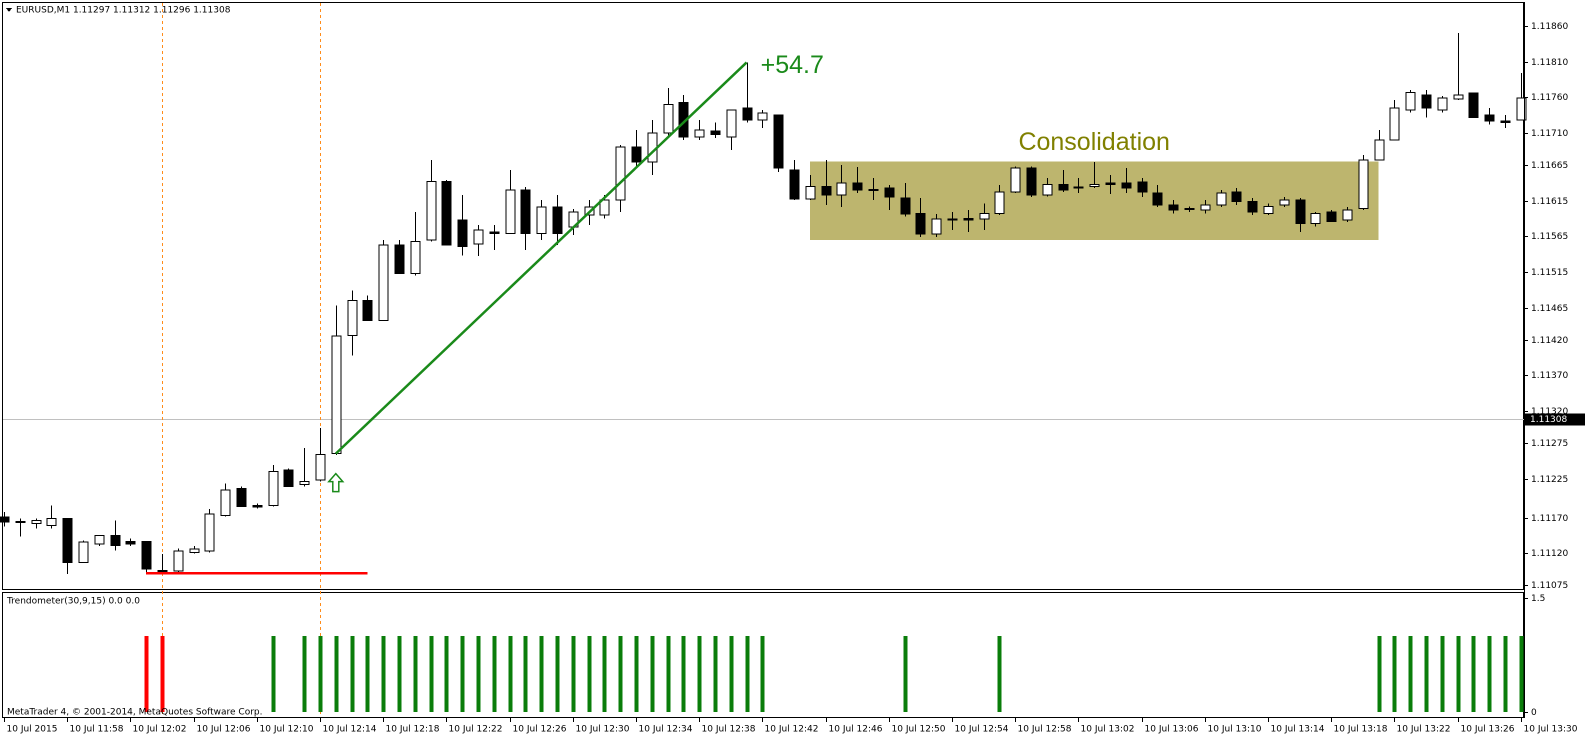  I want to click on price-tag, so click(1555, 419).